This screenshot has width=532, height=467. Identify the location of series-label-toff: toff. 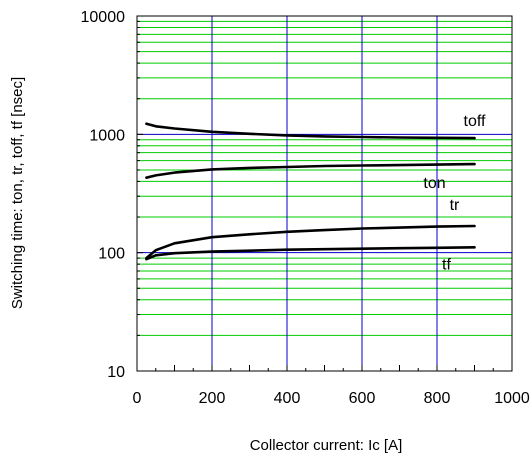
(475, 121).